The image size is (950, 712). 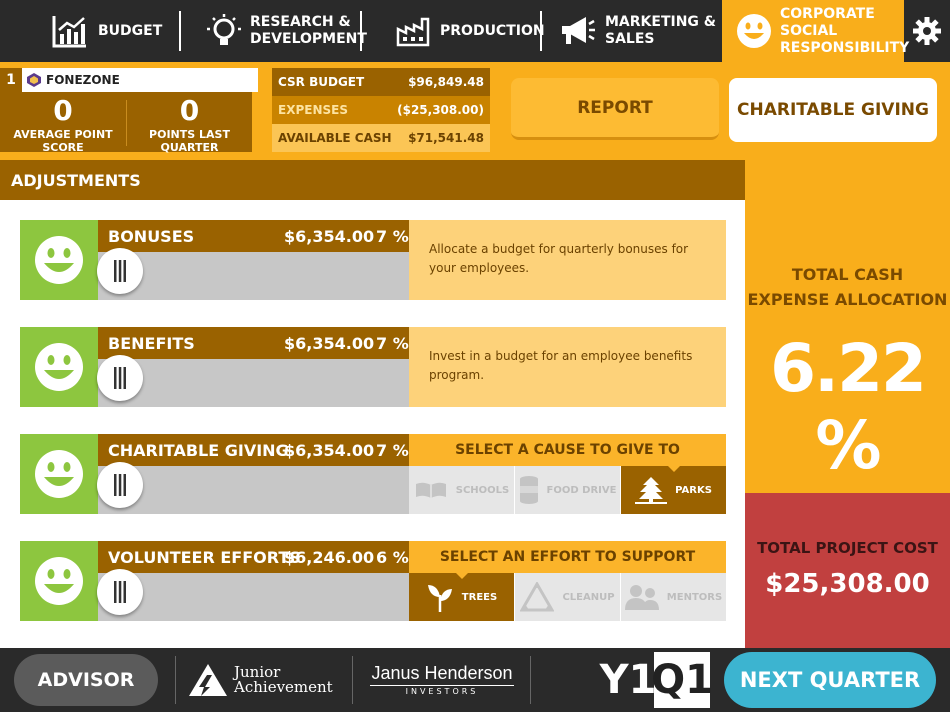 I want to click on option-label: SCHOOLS, so click(x=482, y=490).